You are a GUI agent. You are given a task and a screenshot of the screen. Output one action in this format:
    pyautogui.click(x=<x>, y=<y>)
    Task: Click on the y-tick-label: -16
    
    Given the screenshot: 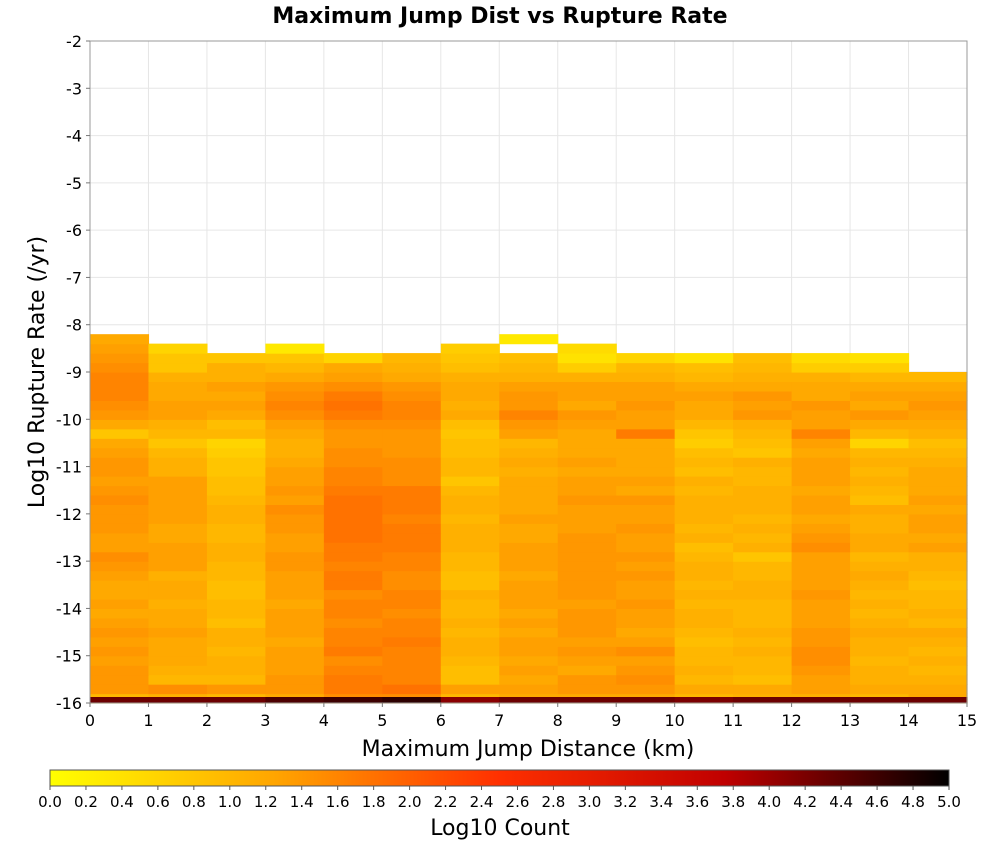 What is the action you would take?
    pyautogui.click(x=69, y=703)
    